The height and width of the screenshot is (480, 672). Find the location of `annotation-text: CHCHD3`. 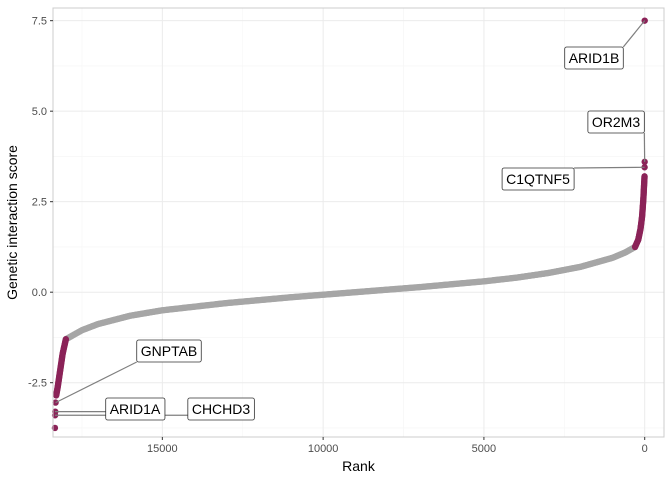

annotation-text: CHCHD3 is located at coordinates (221, 409).